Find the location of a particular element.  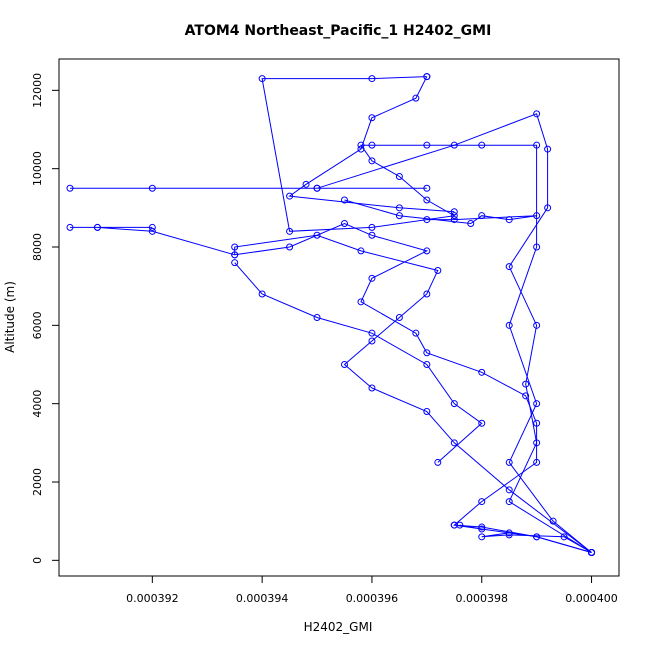

y-tick-label: 0 is located at coordinates (37, 560).